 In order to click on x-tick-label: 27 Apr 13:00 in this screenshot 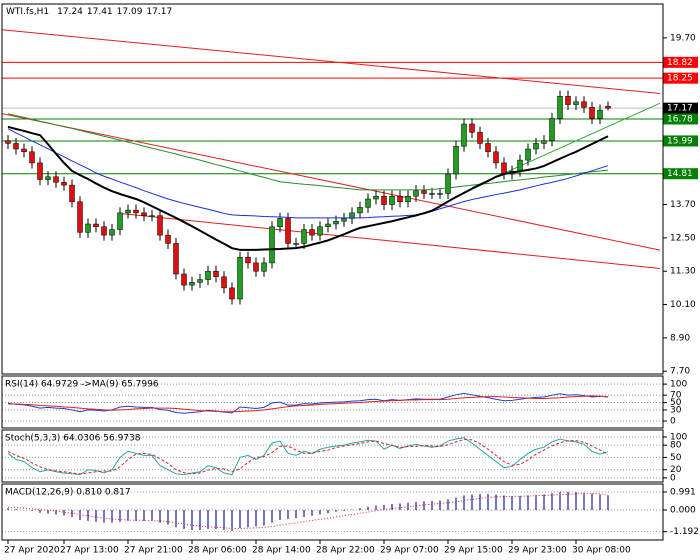, I will do `click(89, 551)`.